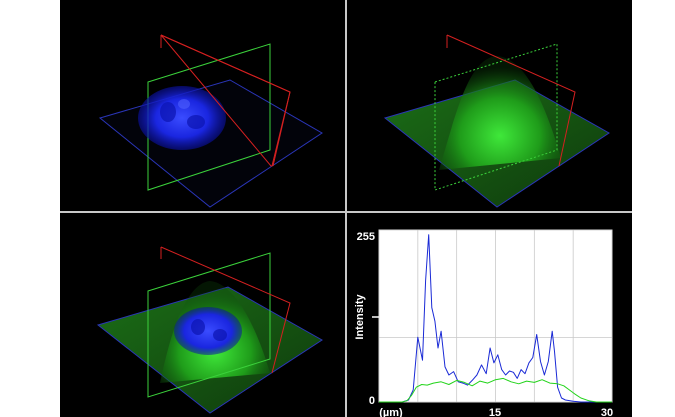 The height and width of the screenshot is (417, 675). I want to click on merged-render, so click(209, 330).